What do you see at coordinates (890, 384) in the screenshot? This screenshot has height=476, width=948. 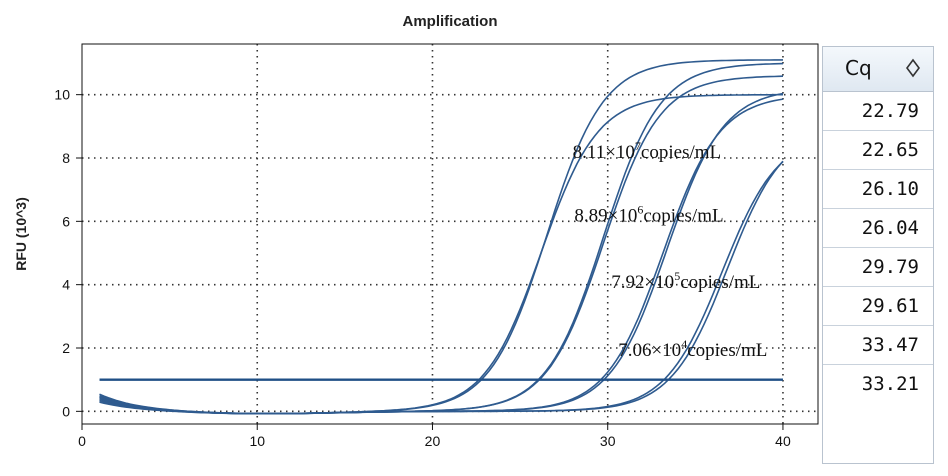 I see `cq-value: 33.21` at bounding box center [890, 384].